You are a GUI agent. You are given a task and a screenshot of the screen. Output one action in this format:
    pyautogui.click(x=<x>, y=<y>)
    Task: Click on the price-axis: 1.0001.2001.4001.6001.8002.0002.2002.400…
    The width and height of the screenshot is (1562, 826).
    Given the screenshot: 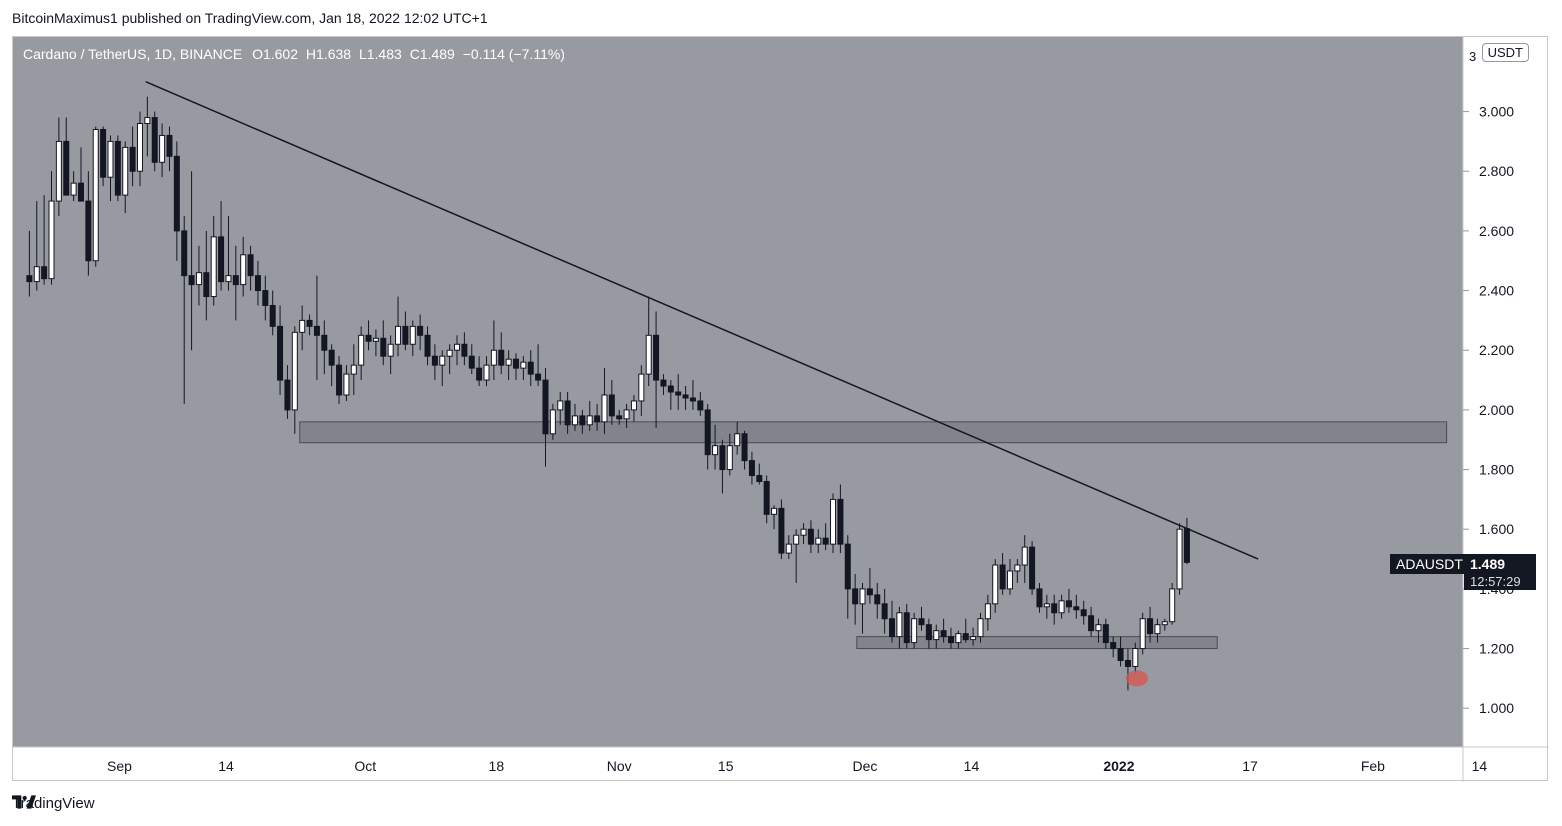 What is the action you would take?
    pyautogui.click(x=1488, y=410)
    